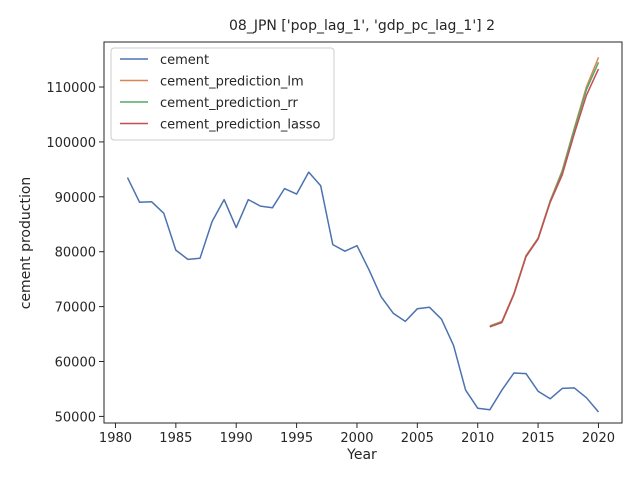  What do you see at coordinates (361, 455) in the screenshot?
I see `x-axis-label: Year` at bounding box center [361, 455].